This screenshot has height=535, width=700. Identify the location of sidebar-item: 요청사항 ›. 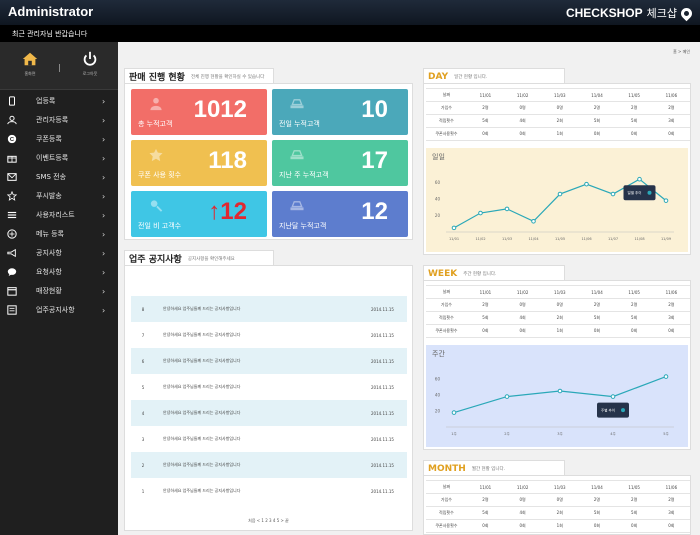
(59, 272).